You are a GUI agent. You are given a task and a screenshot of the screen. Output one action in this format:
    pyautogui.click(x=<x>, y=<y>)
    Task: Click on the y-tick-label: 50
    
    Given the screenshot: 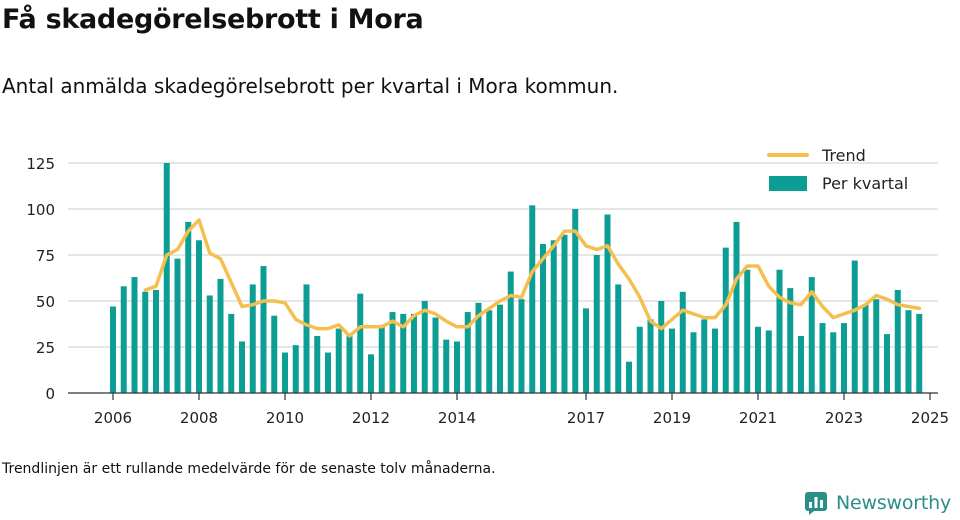 What is the action you would take?
    pyautogui.click(x=45, y=302)
    